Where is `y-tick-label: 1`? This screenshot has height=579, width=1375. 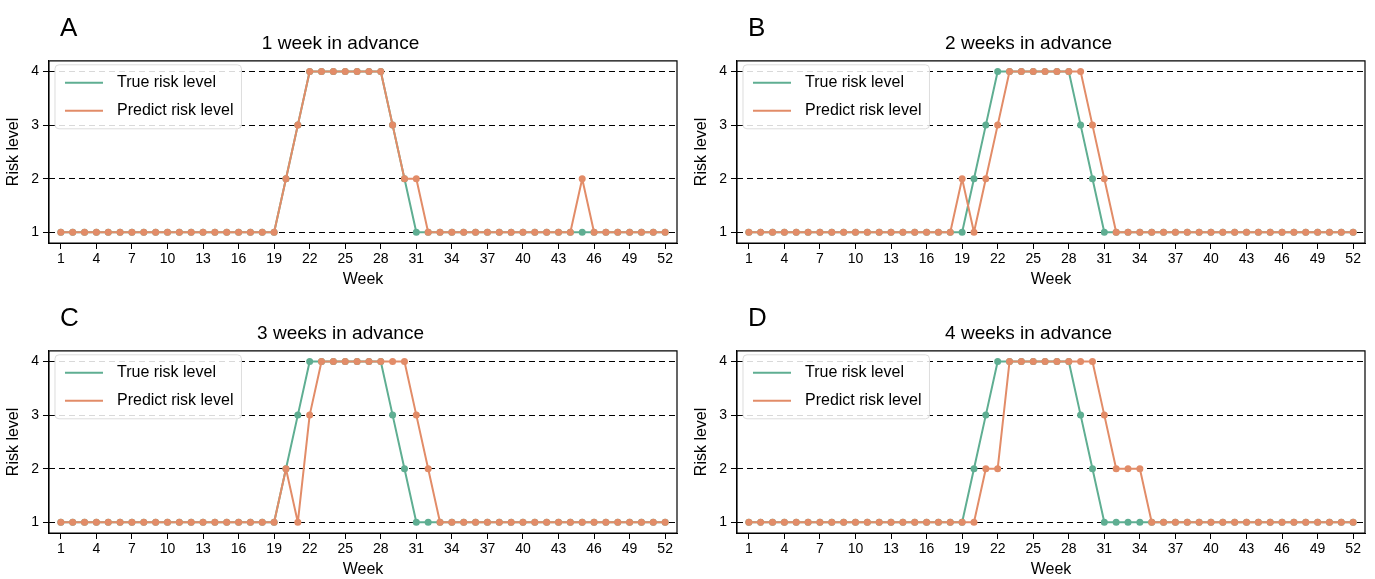 y-tick-label: 1 is located at coordinates (35, 521).